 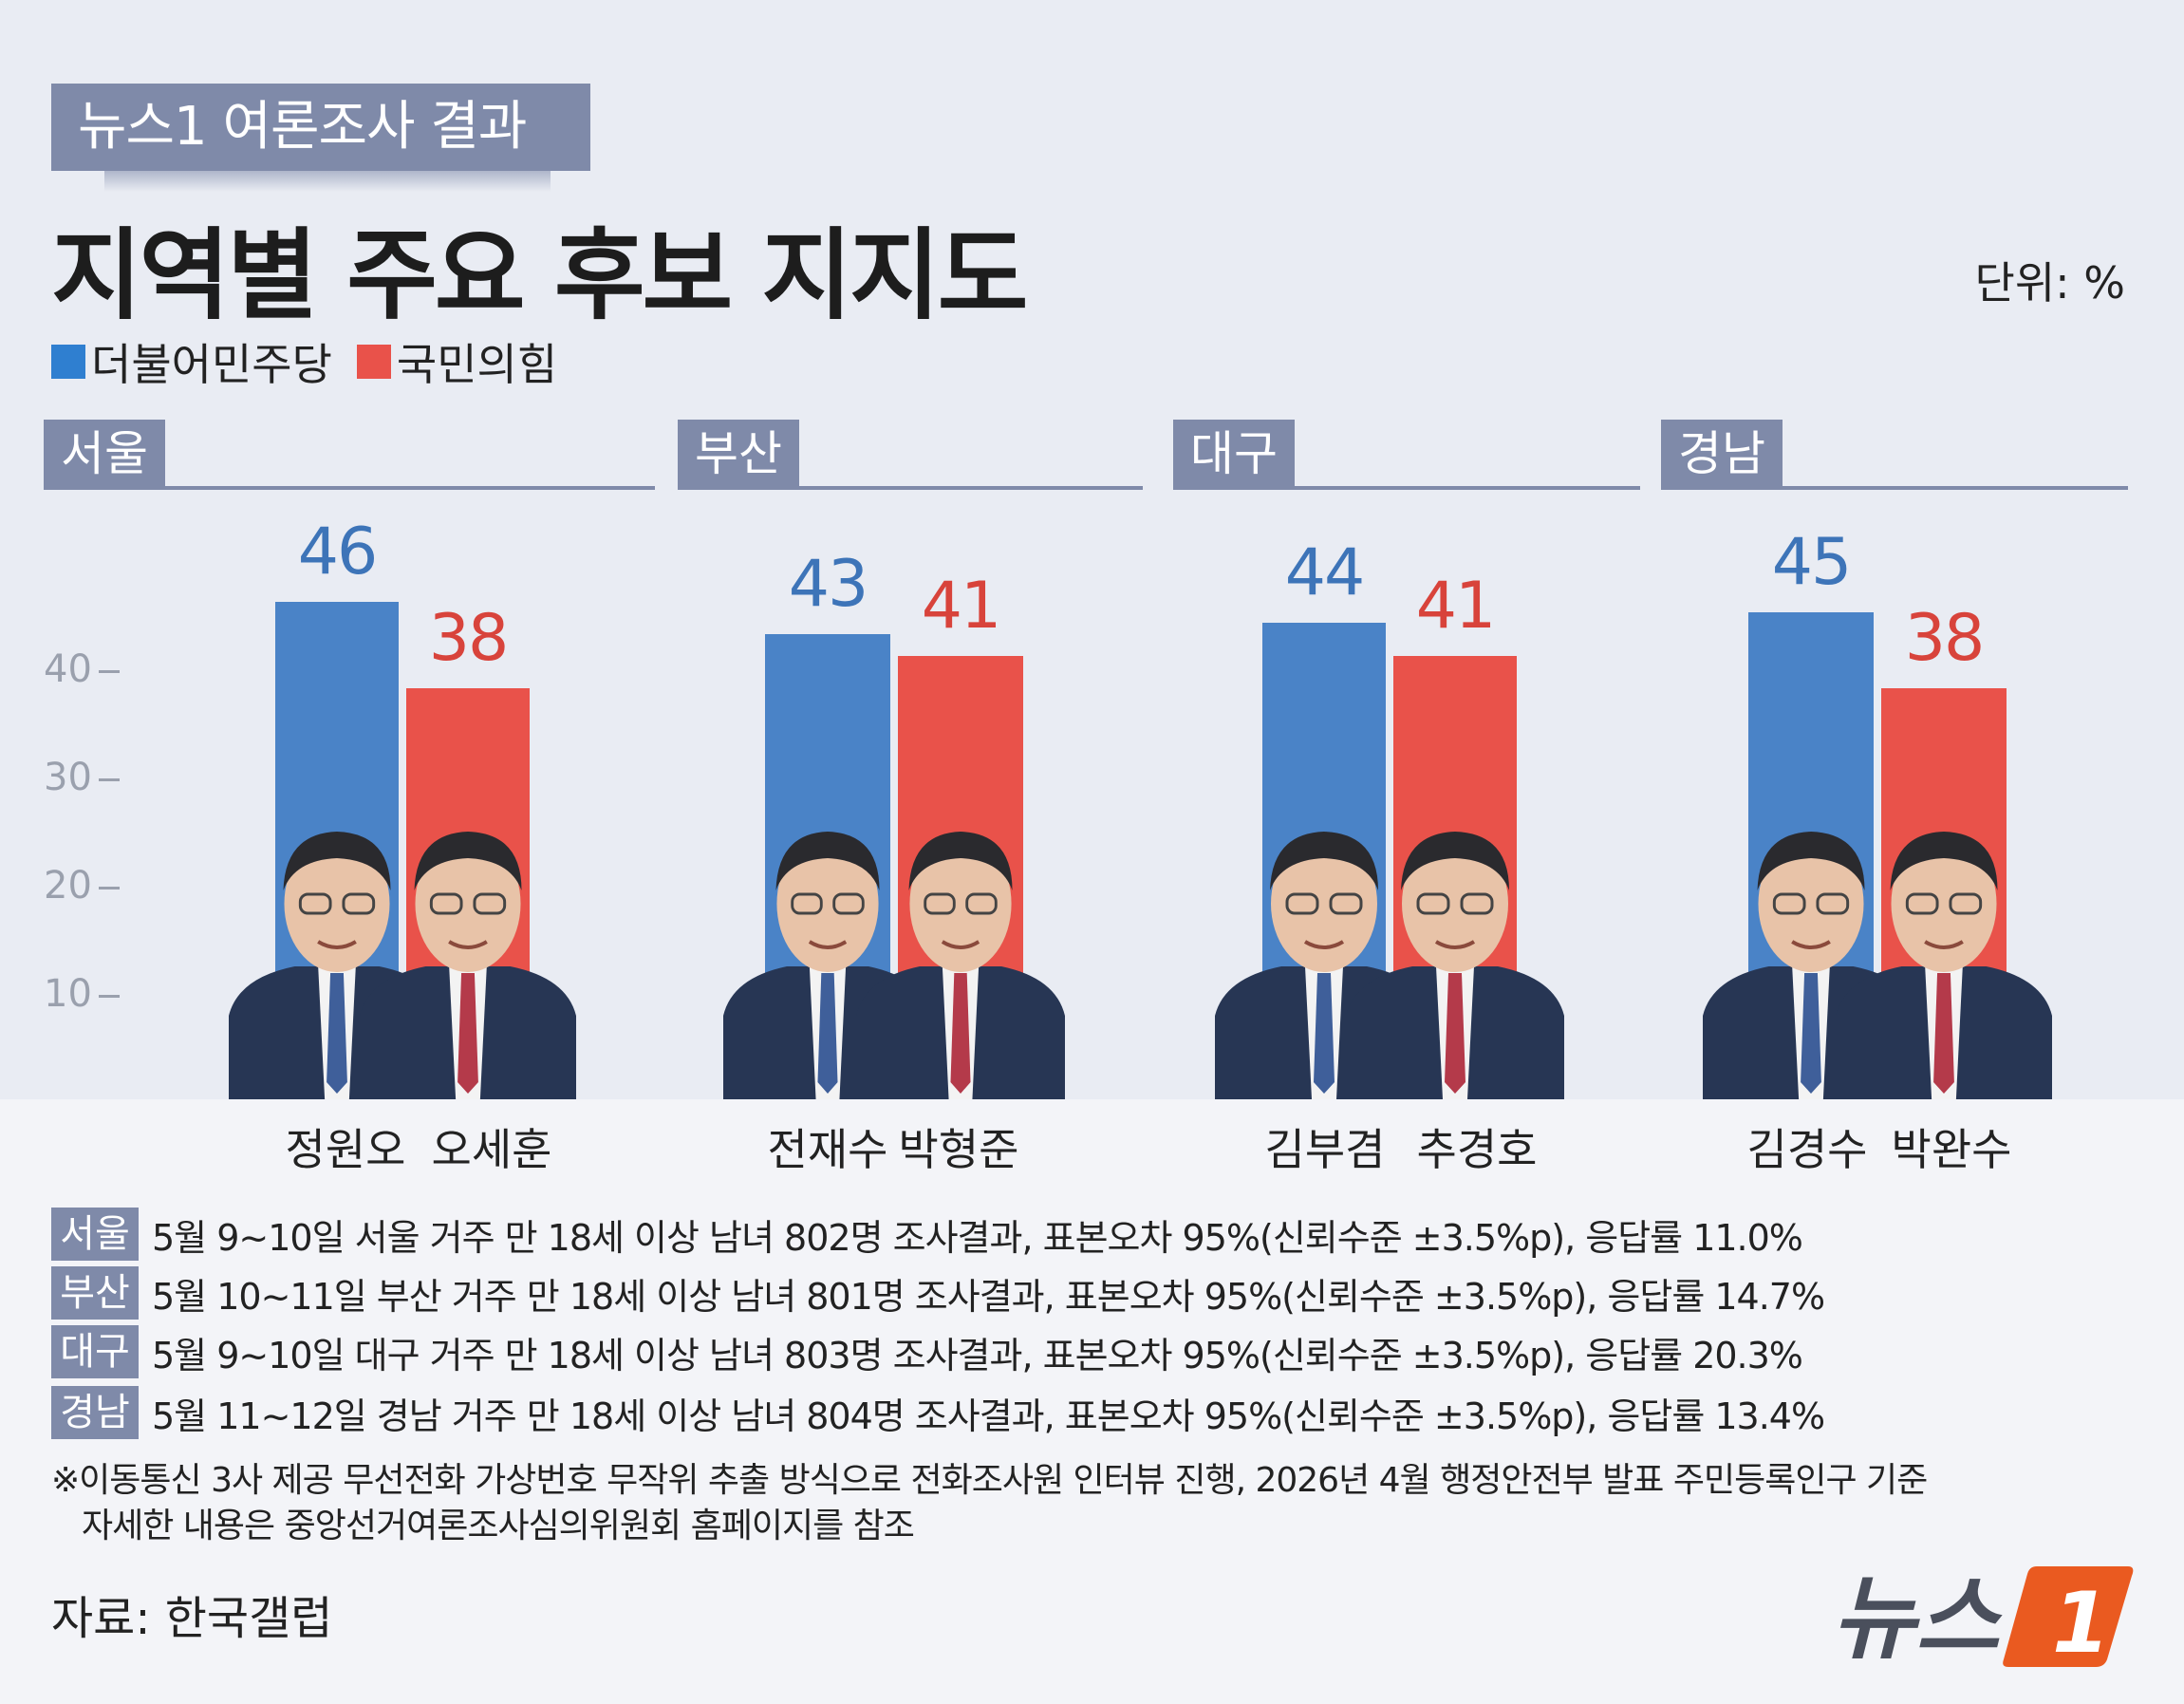 I want to click on logo-text: 뉴스, so click(x=1918, y=1618).